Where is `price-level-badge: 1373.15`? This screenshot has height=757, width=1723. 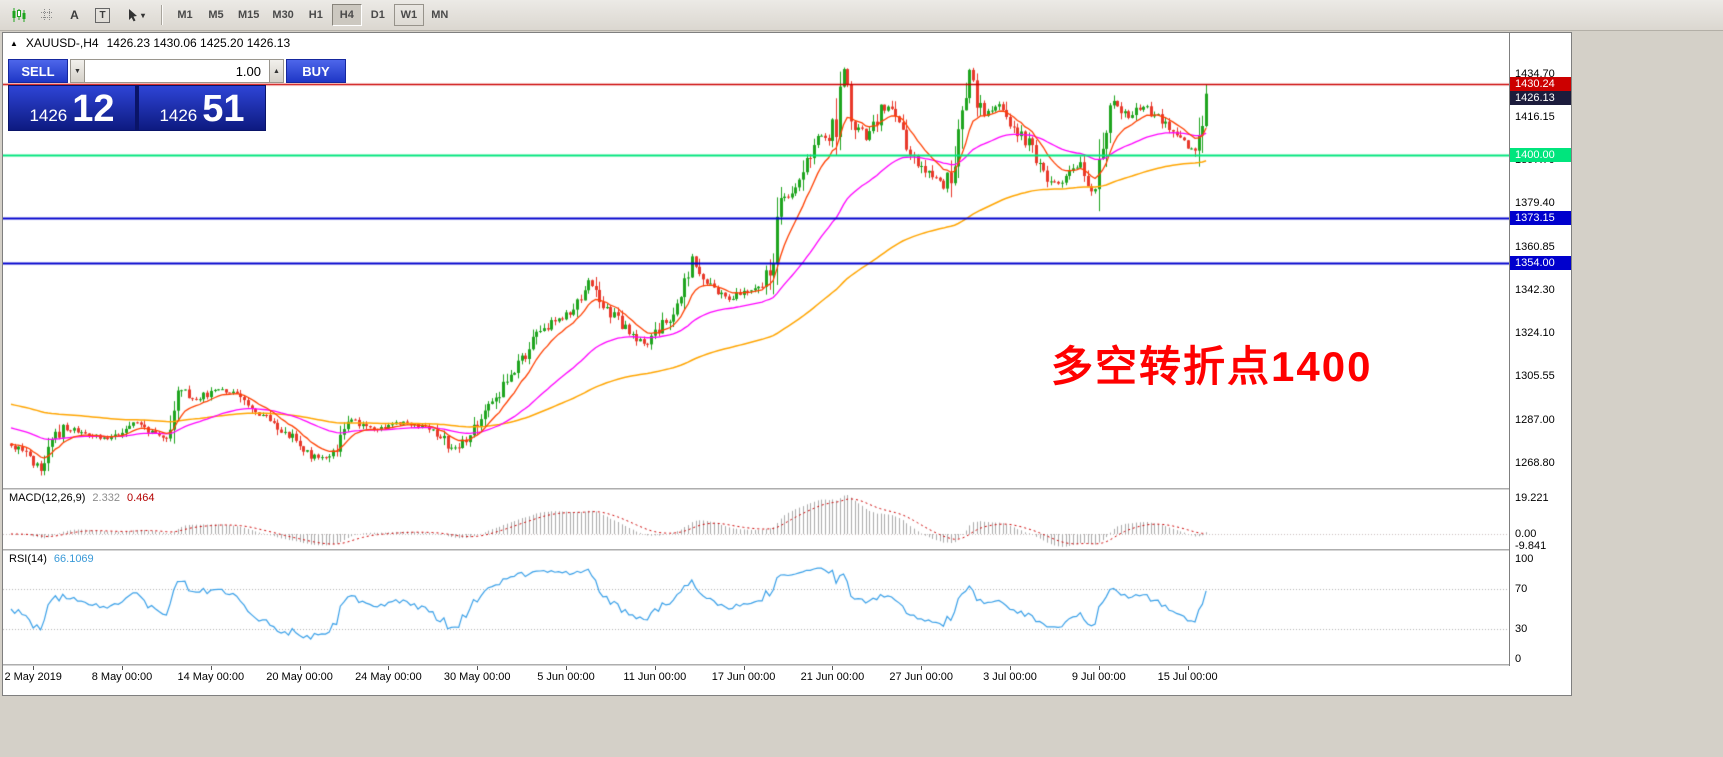
price-level-badge: 1373.15 is located at coordinates (1540, 217).